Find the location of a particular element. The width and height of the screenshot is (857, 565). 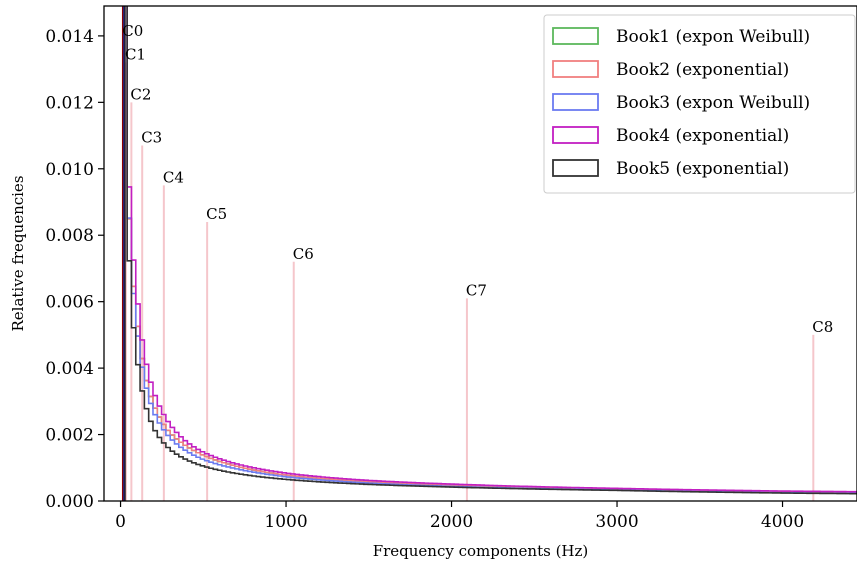

y-tick-label: 0.004 is located at coordinates (69, 369).